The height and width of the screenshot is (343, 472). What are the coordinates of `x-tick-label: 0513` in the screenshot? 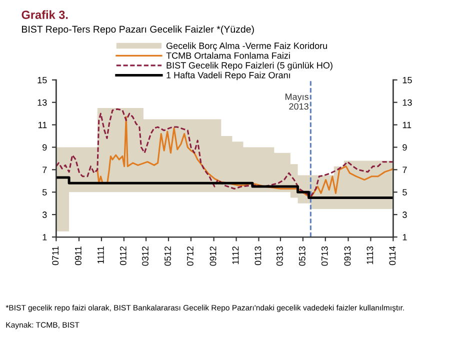 It's located at (302, 256).